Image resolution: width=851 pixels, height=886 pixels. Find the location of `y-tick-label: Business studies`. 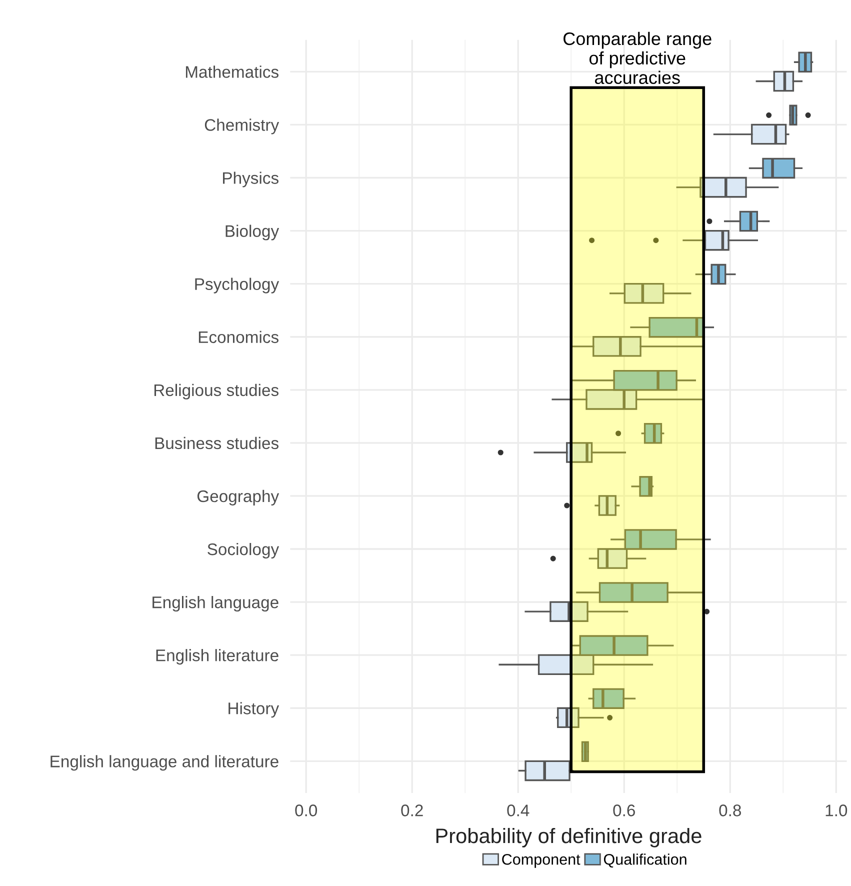

y-tick-label: Business studies is located at coordinates (216, 443).